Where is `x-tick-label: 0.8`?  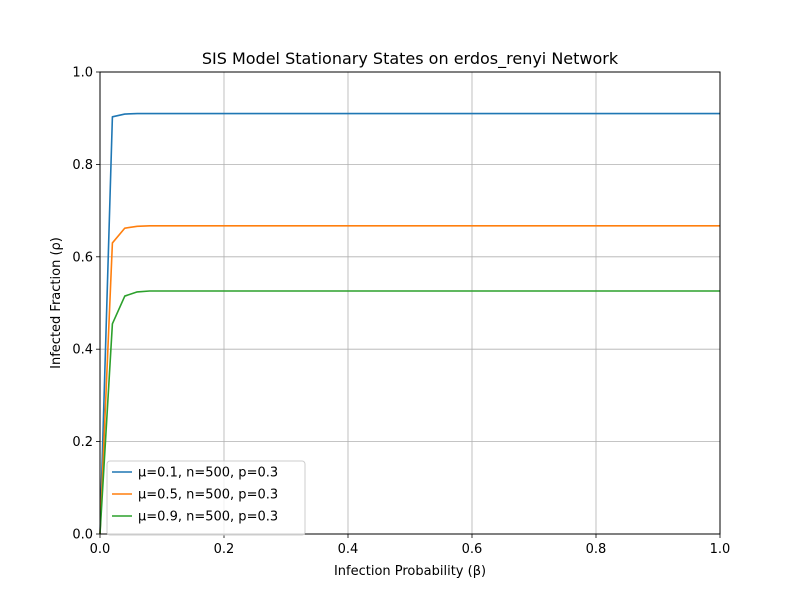 x-tick-label: 0.8 is located at coordinates (596, 549).